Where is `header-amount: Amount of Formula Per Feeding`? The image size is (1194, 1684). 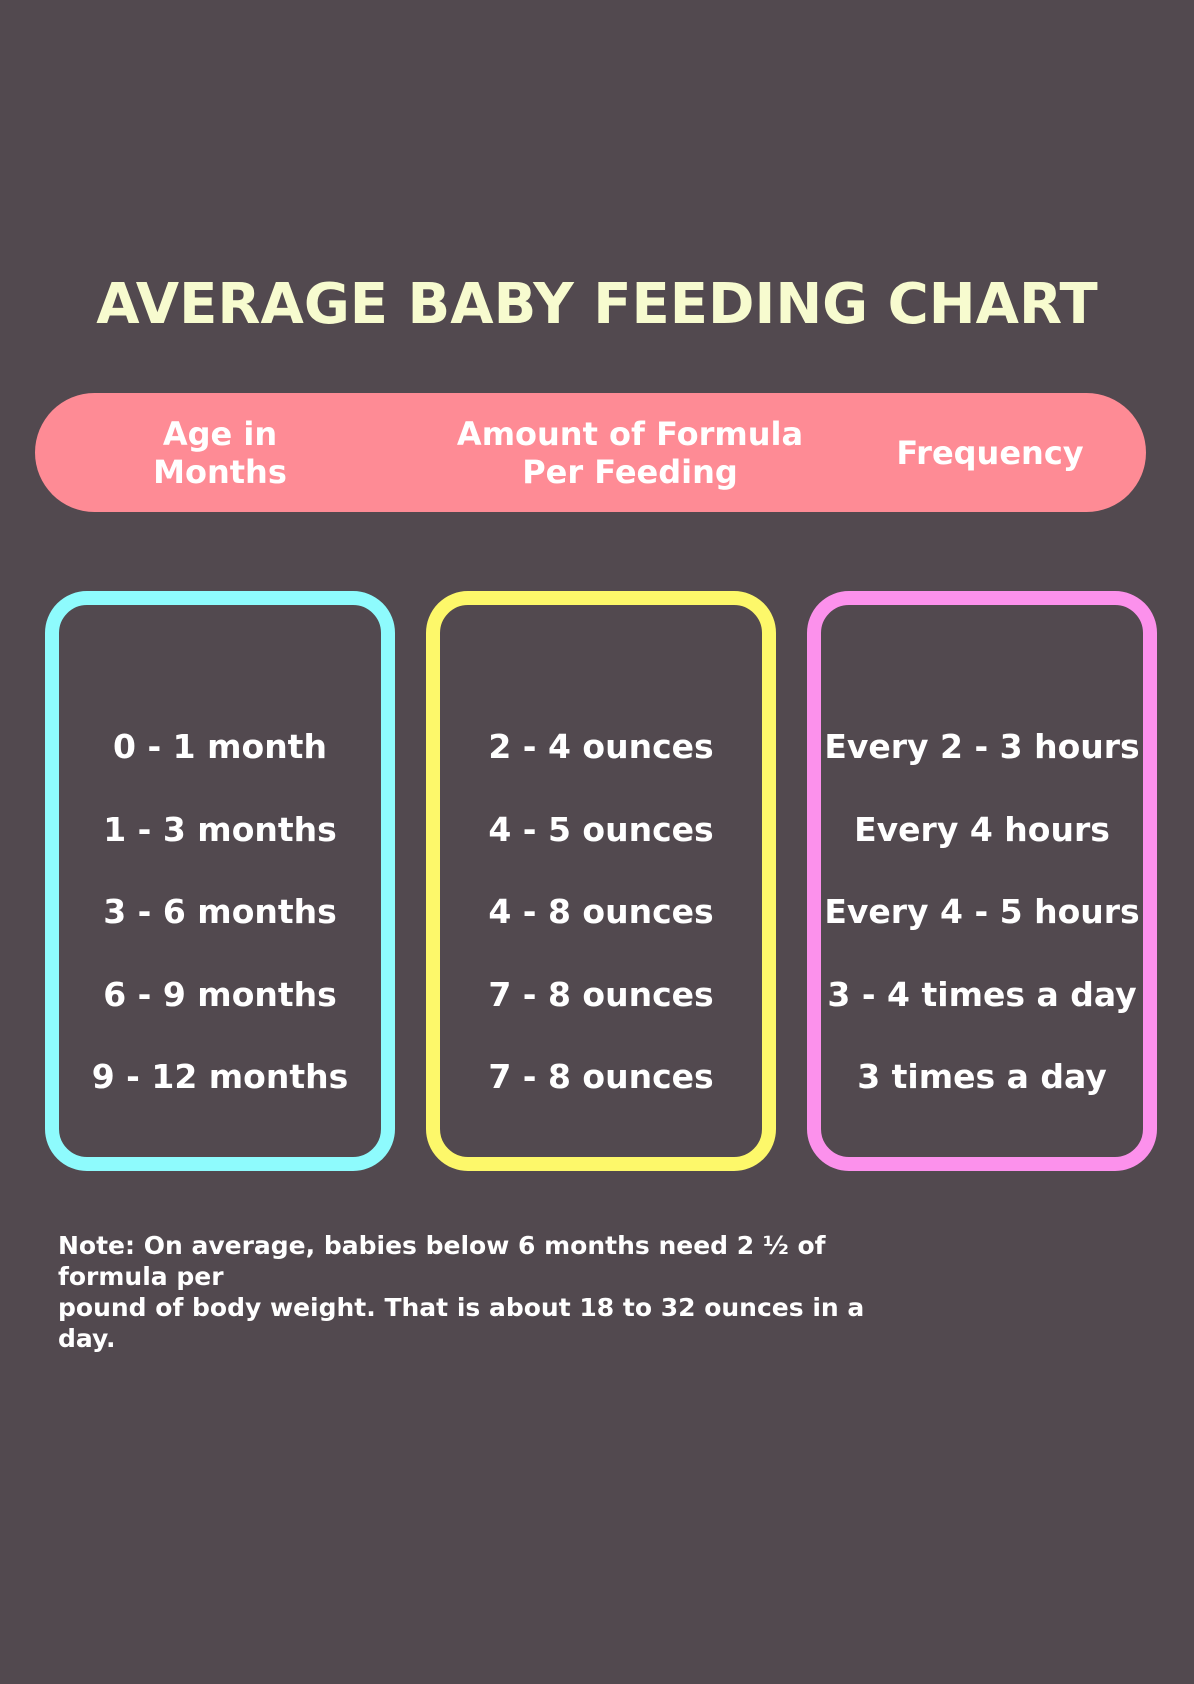 header-amount: Amount of Formula Per Feeding is located at coordinates (630, 452).